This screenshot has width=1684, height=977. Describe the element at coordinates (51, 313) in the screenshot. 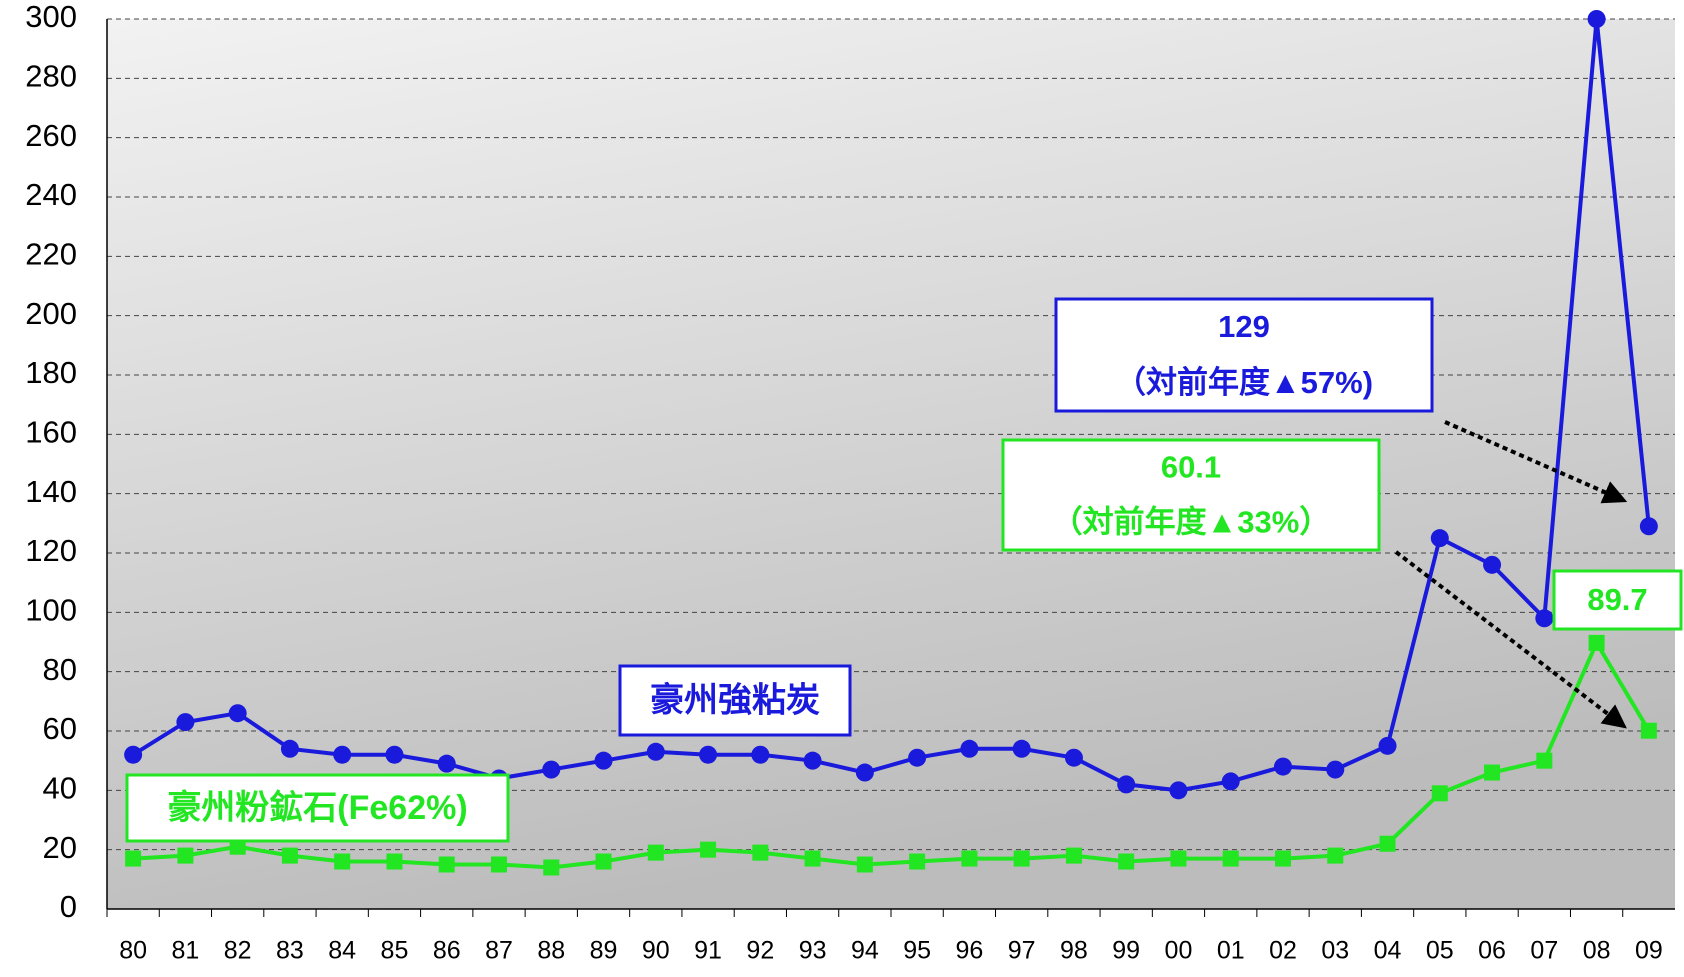

I see `y-tick-label: 200` at that location.